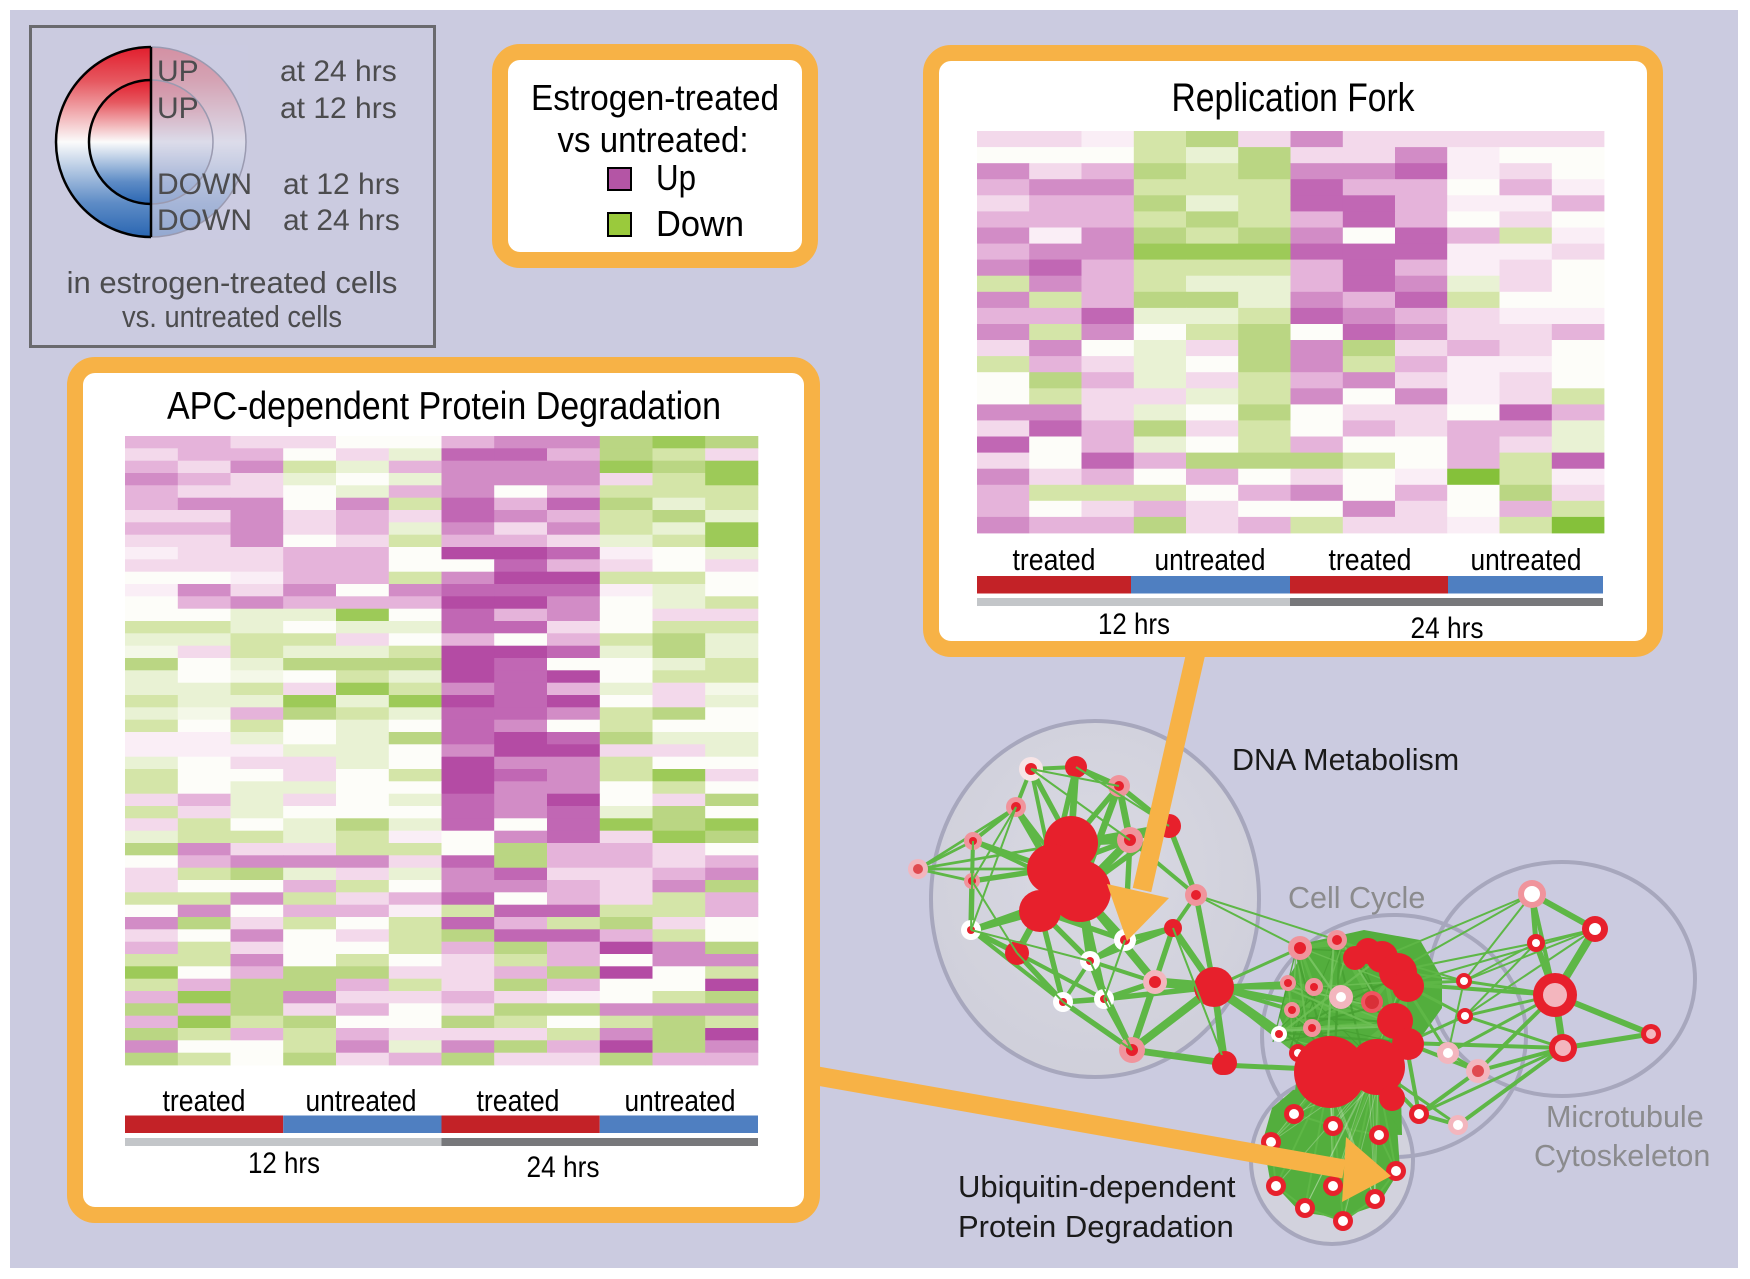  Describe the element at coordinates (676, 177) in the screenshot. I see `svg-text: Up` at that location.